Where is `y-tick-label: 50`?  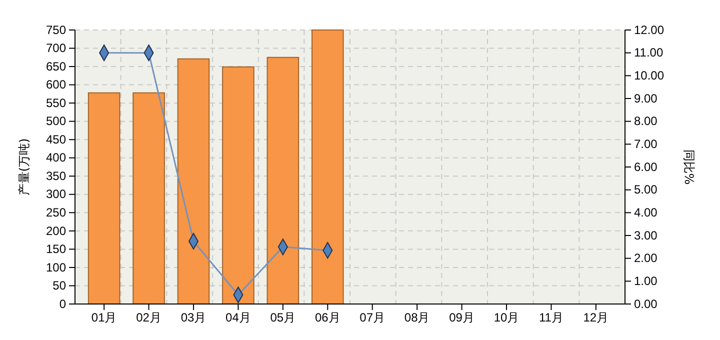
y-tick-label: 50 is located at coordinates (59, 285).